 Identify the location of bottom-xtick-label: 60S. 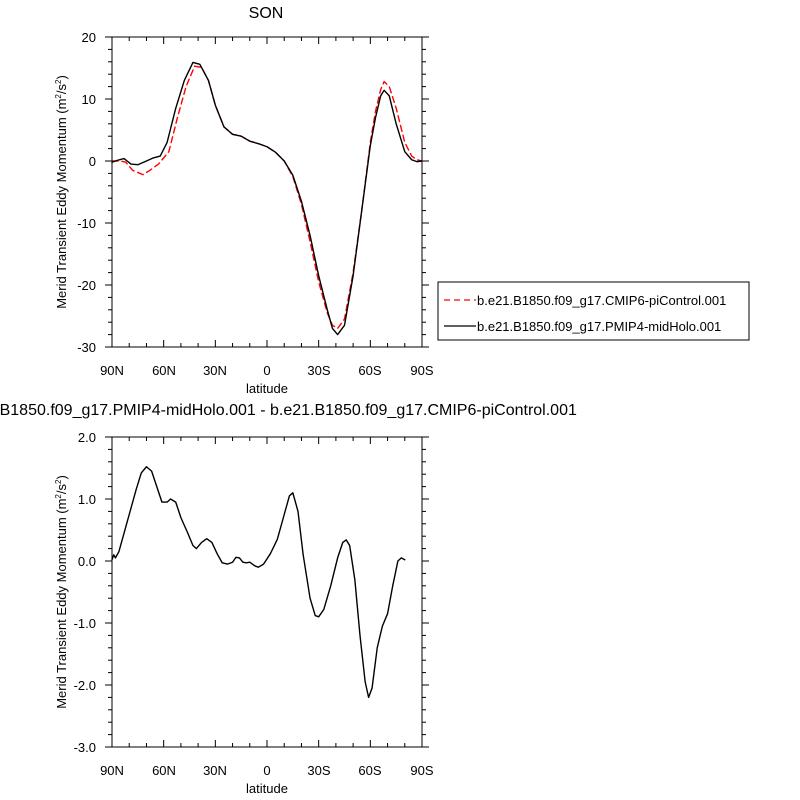
(369, 770).